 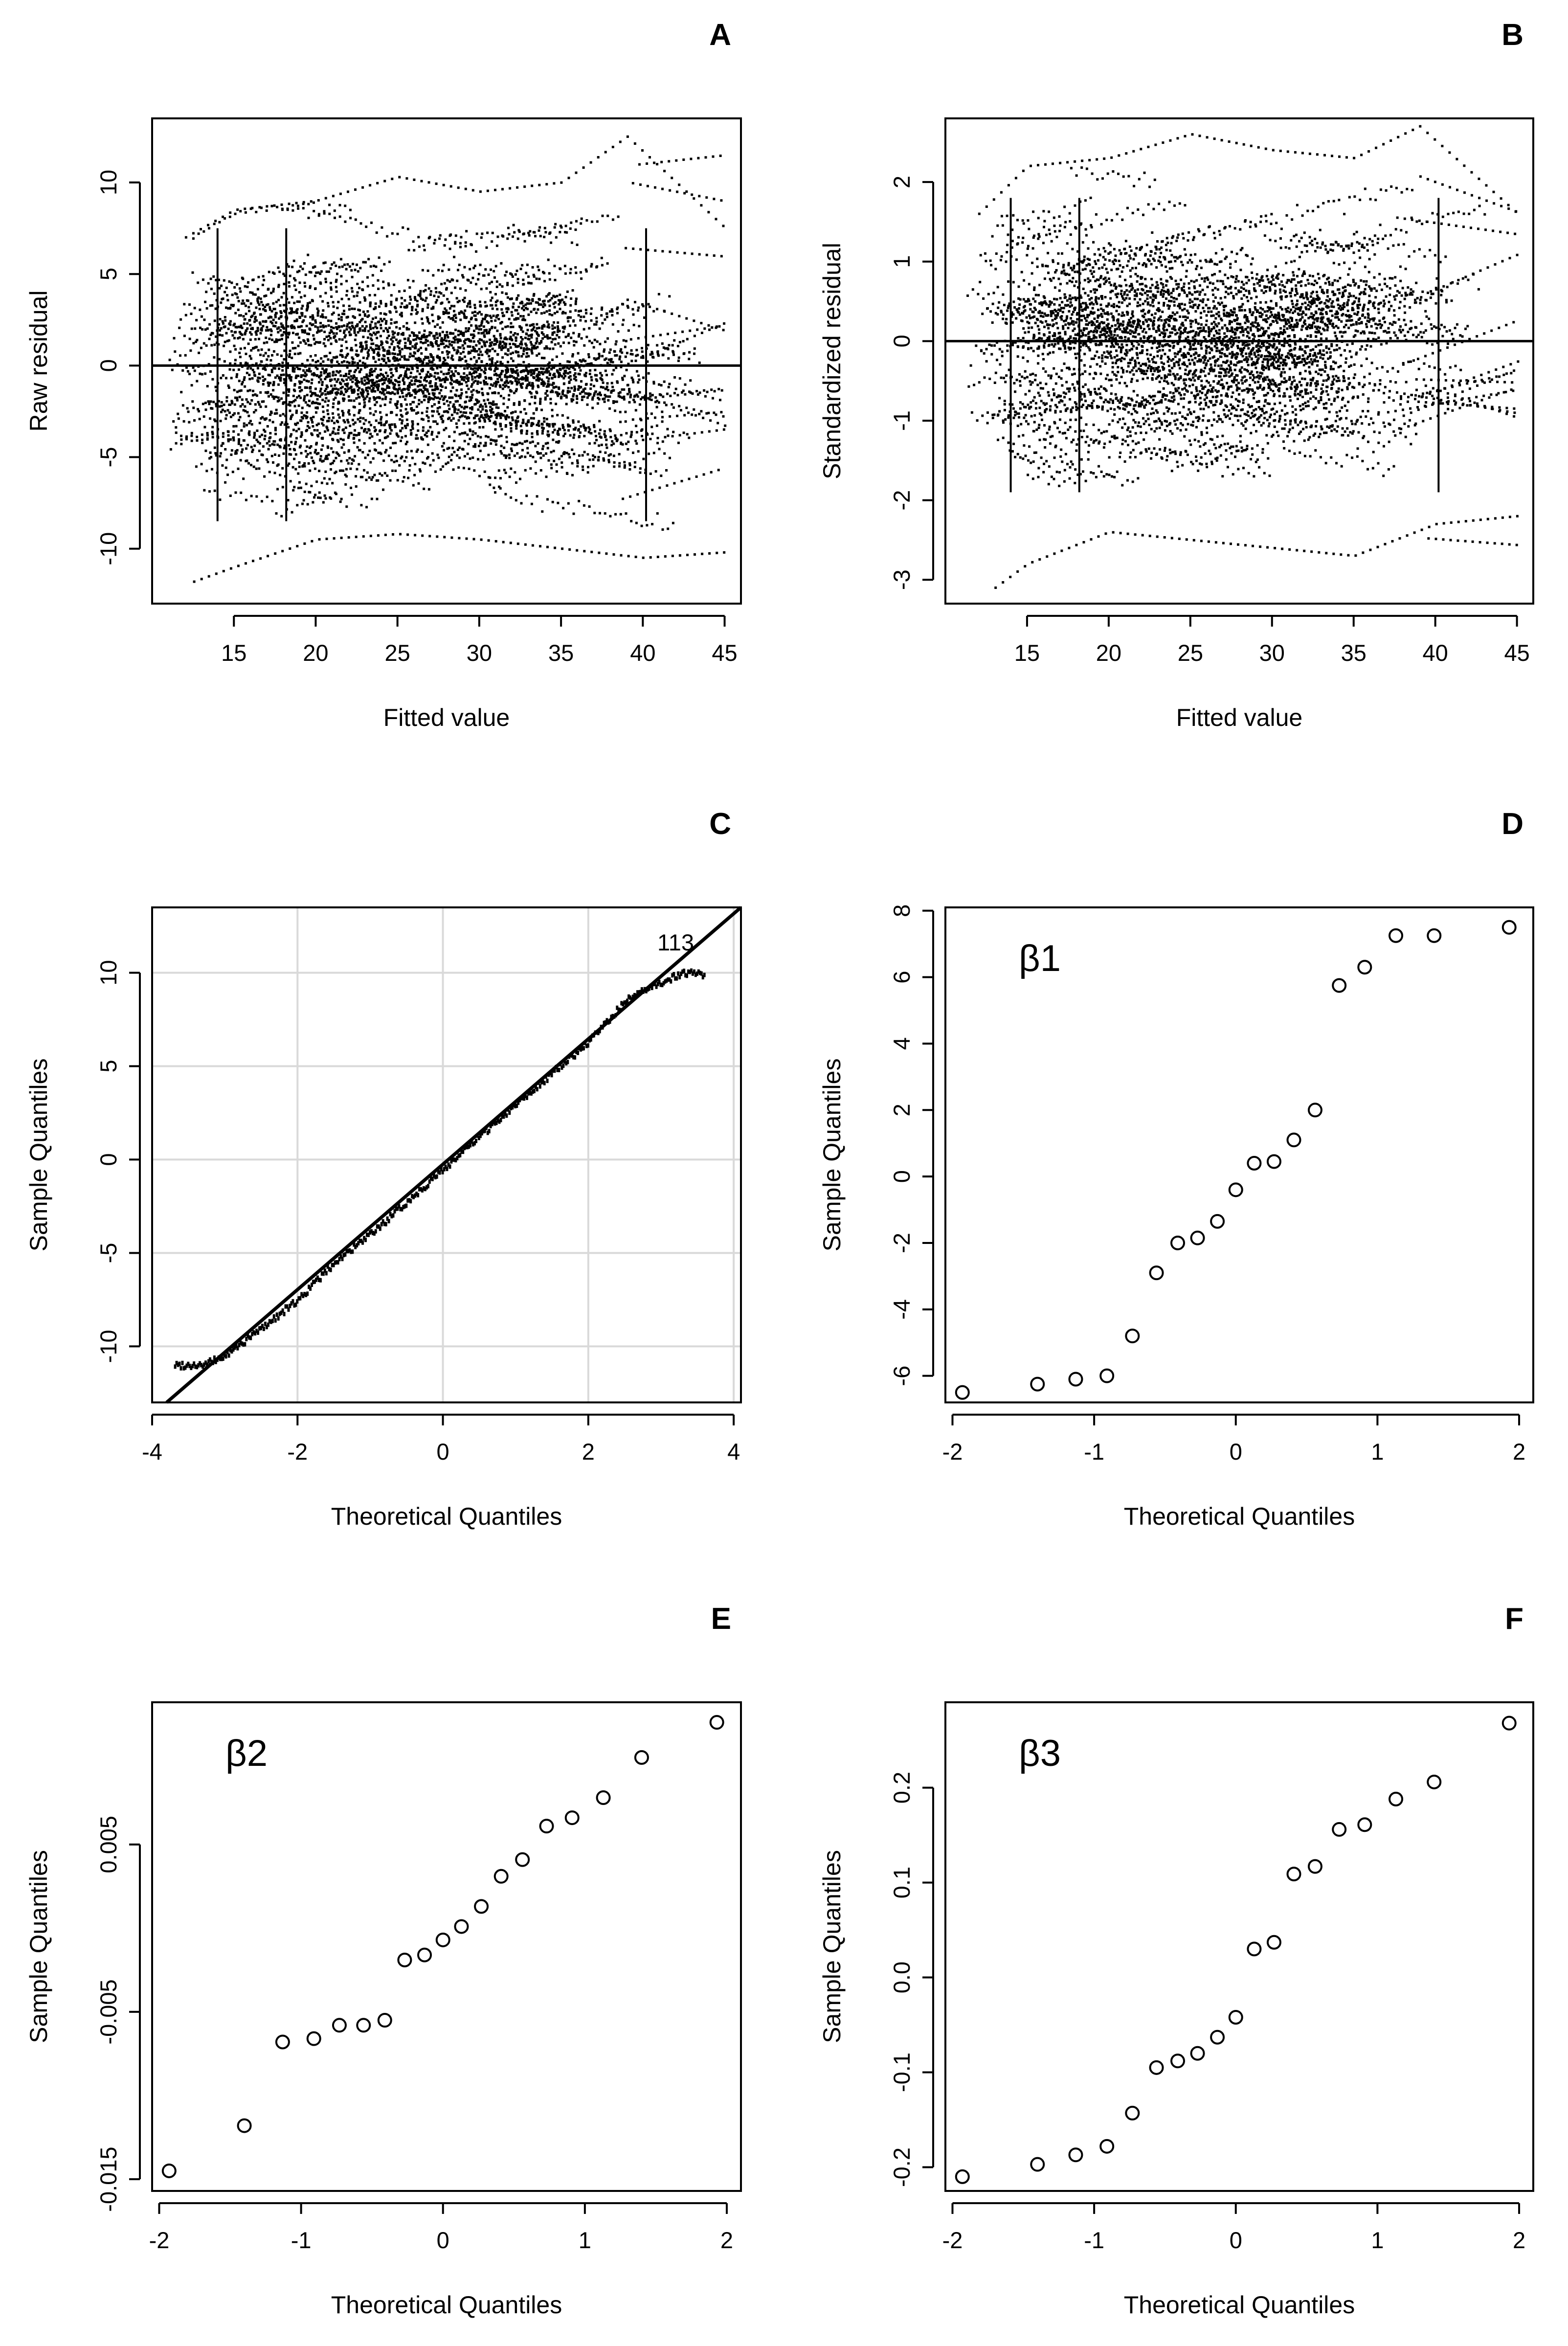 I want to click on panel-letter: A, so click(x=720, y=35).